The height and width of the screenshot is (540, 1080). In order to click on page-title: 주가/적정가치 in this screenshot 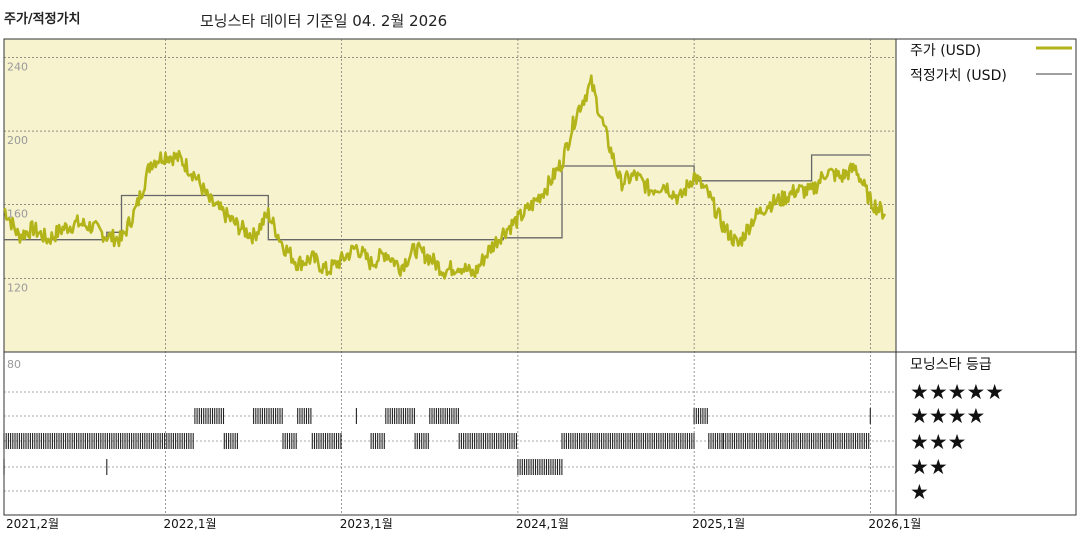, I will do `click(42, 19)`.